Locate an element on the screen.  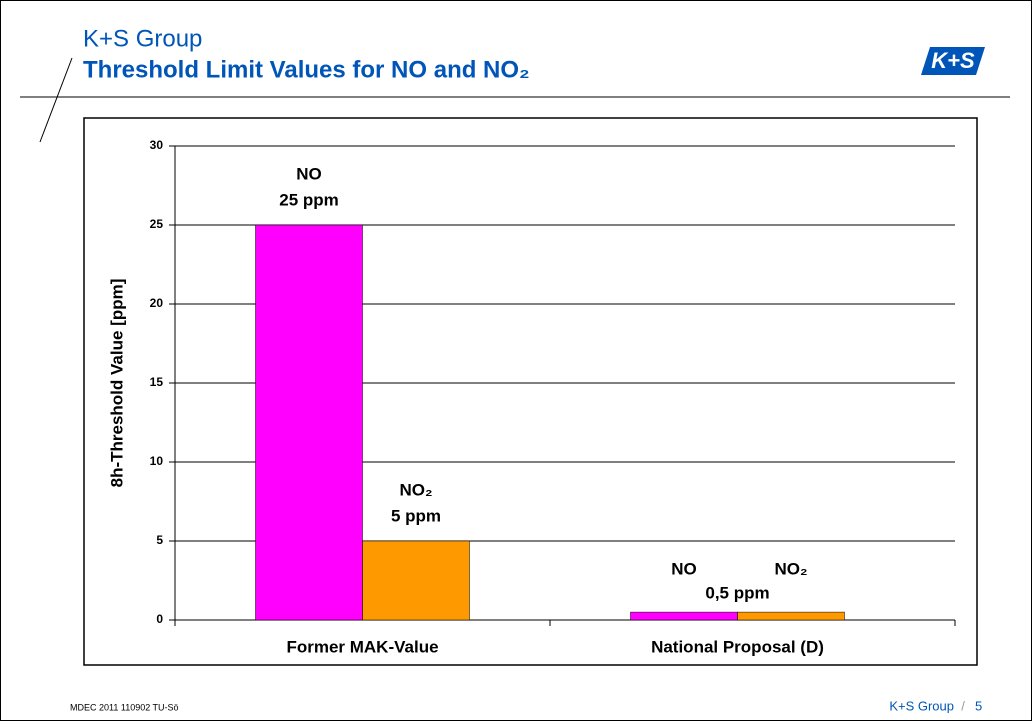
header-slash is located at coordinates (56, 100).